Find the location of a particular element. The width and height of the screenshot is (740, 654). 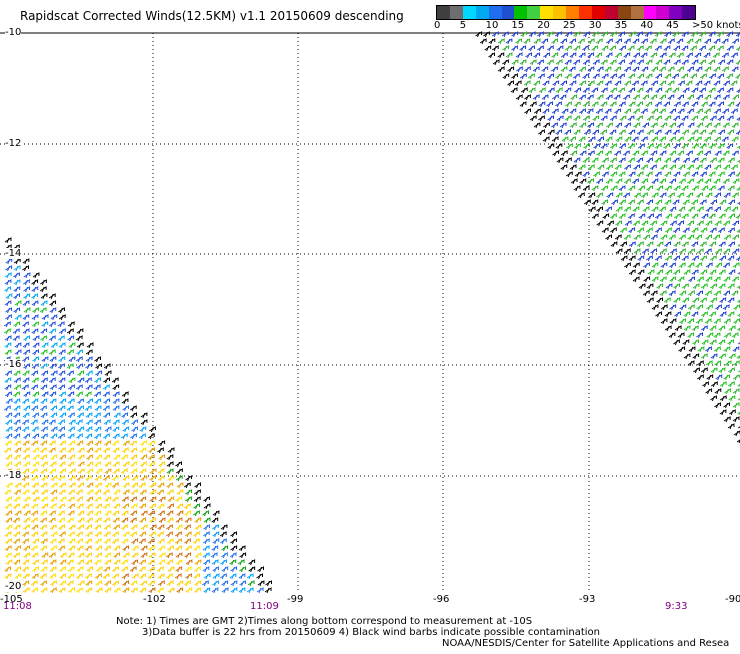

longitude-label: -102 is located at coordinates (154, 599).